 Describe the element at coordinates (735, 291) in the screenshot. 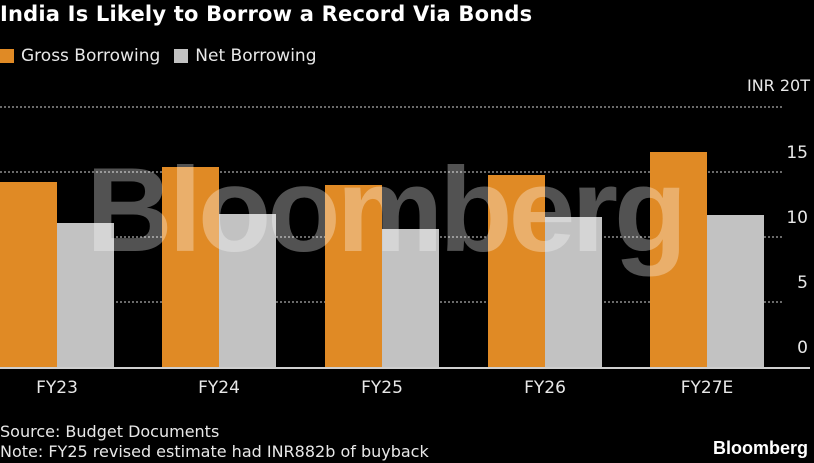

I see `bar-net-fy27e` at that location.